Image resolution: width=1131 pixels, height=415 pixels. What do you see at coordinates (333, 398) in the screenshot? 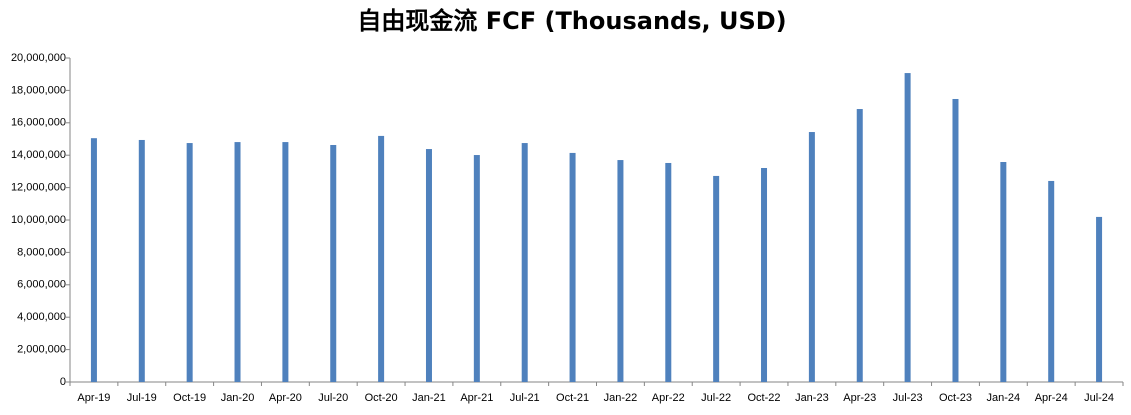
I see `x-tick-label: Jul-20` at bounding box center [333, 398].